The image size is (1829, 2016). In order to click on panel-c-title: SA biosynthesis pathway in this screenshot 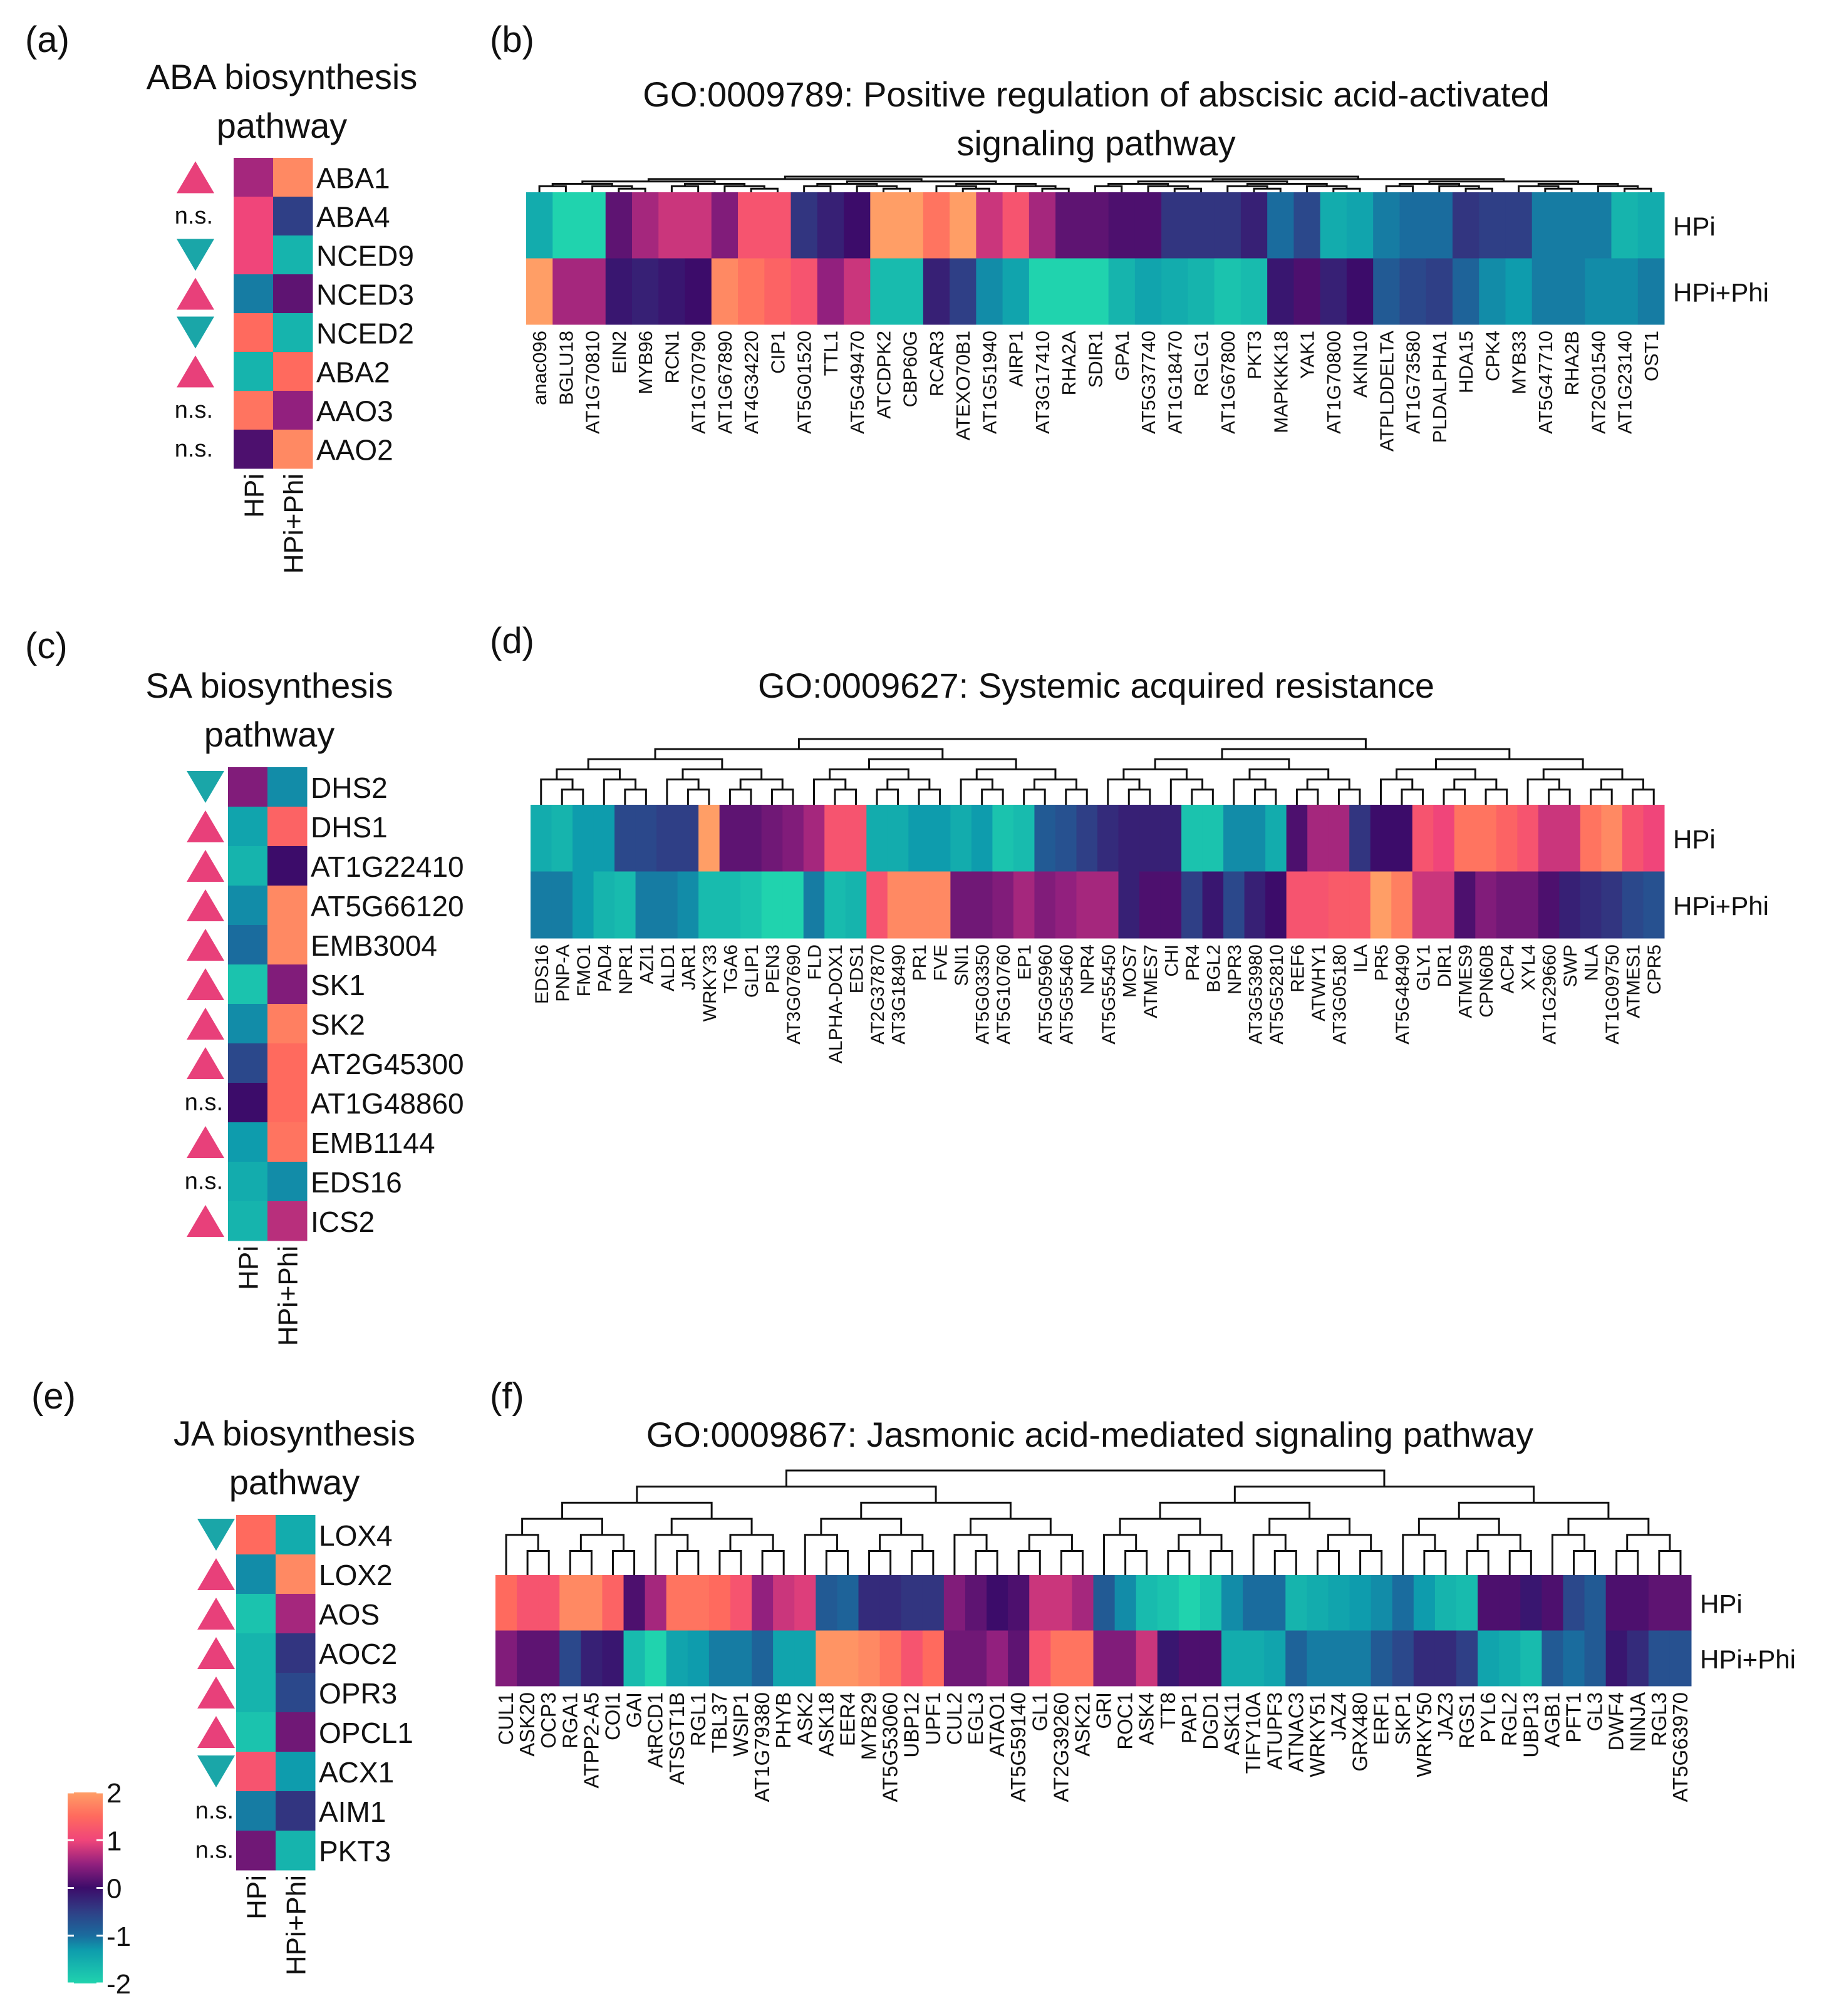, I will do `click(269, 710)`.